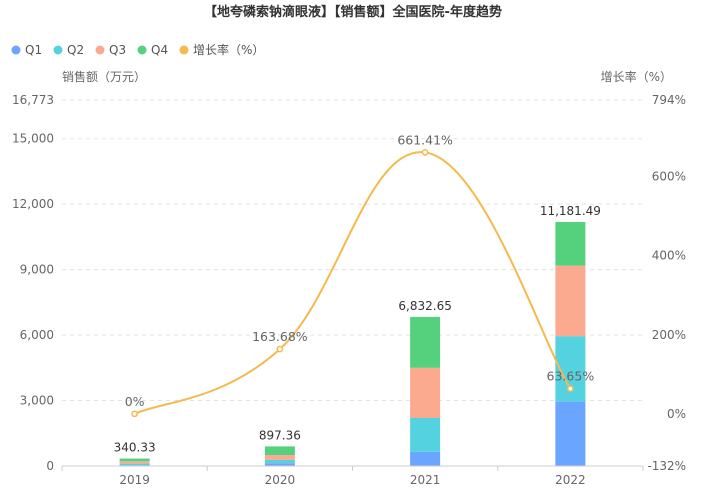 Image resolution: width=706 pixels, height=492 pixels. I want to click on growth-point-2022, so click(570, 389).